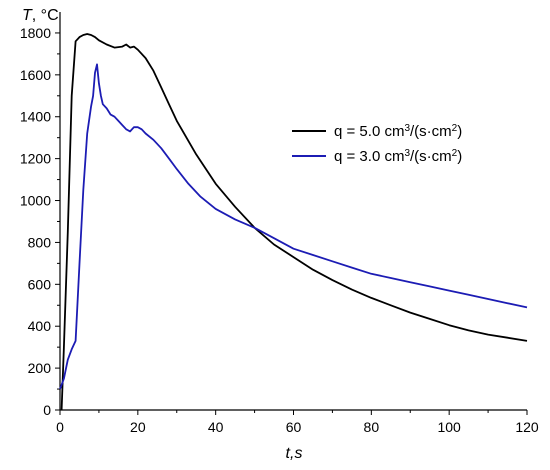 This screenshot has height=470, width=550. I want to click on y-axis-title-unit: °C, so click(50, 15).